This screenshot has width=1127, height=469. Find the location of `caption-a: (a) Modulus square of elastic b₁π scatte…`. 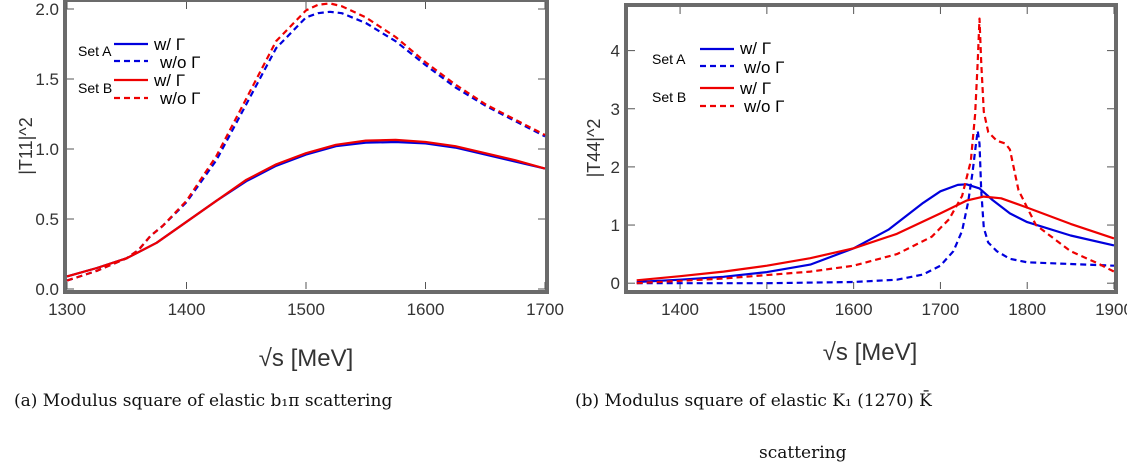

caption-a: (a) Modulus square of elastic b₁π scatte… is located at coordinates (203, 401).